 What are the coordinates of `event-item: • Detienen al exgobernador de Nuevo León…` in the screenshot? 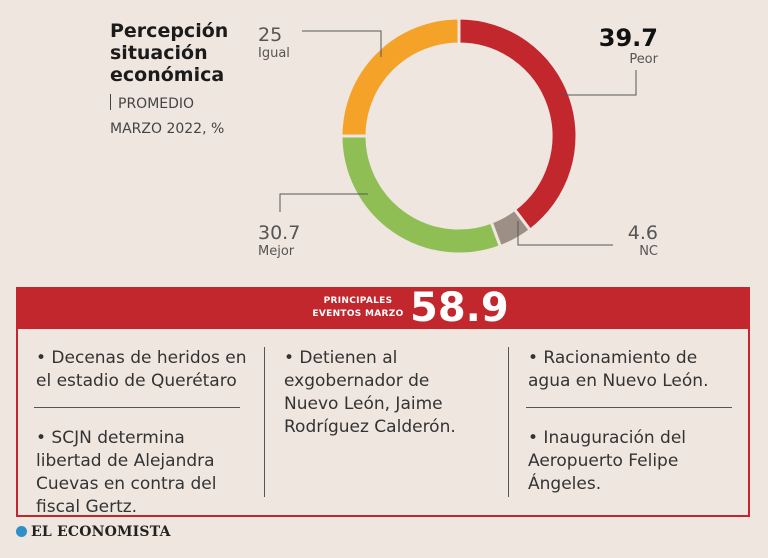 It's located at (370, 392).